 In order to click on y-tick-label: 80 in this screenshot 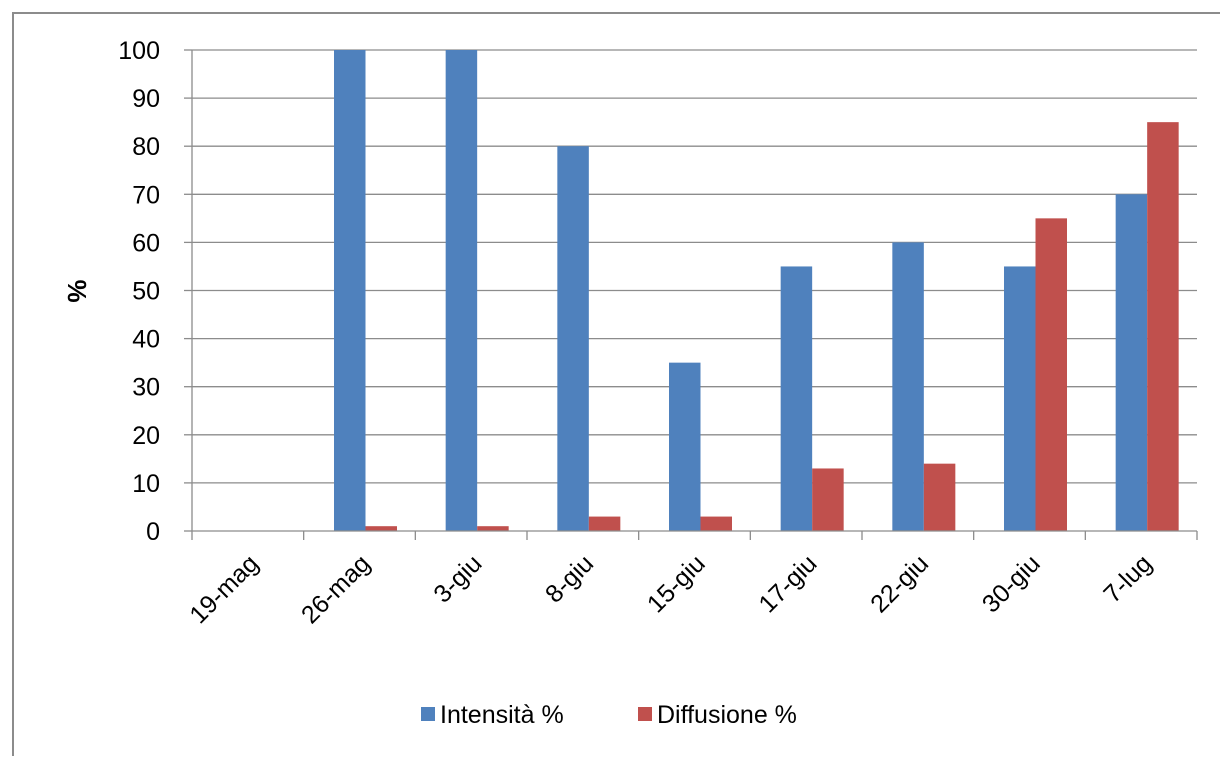, I will do `click(146, 147)`.